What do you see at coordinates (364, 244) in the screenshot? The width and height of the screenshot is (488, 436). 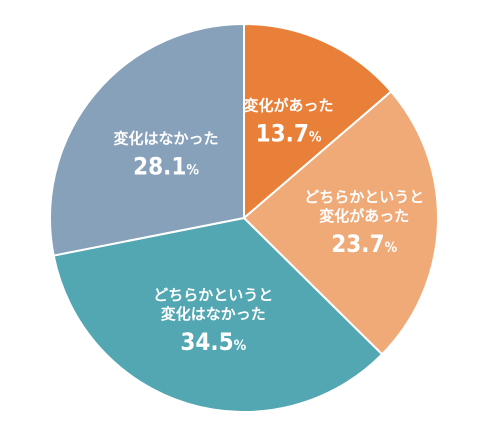 I see `slice-value-label: 23.7%` at bounding box center [364, 244].